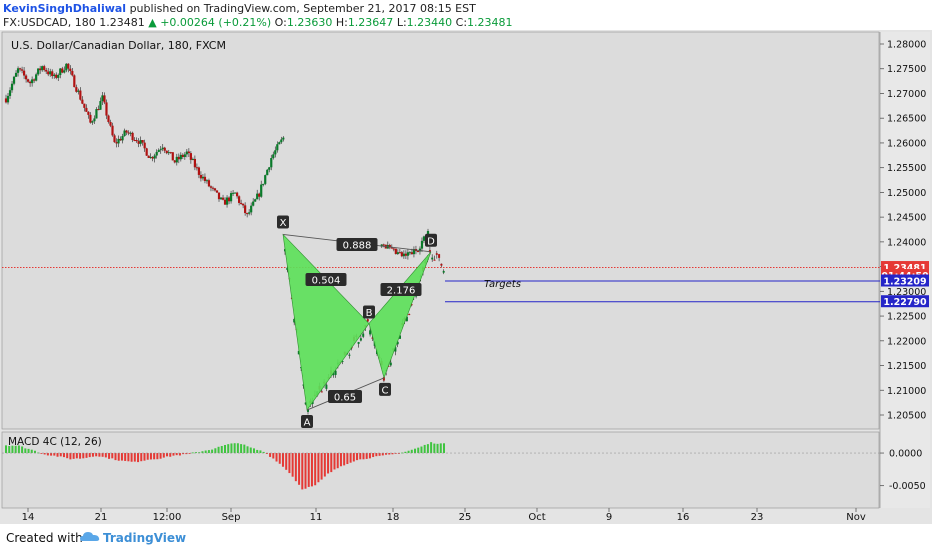  I want to click on low-label: L:, so click(401, 22).